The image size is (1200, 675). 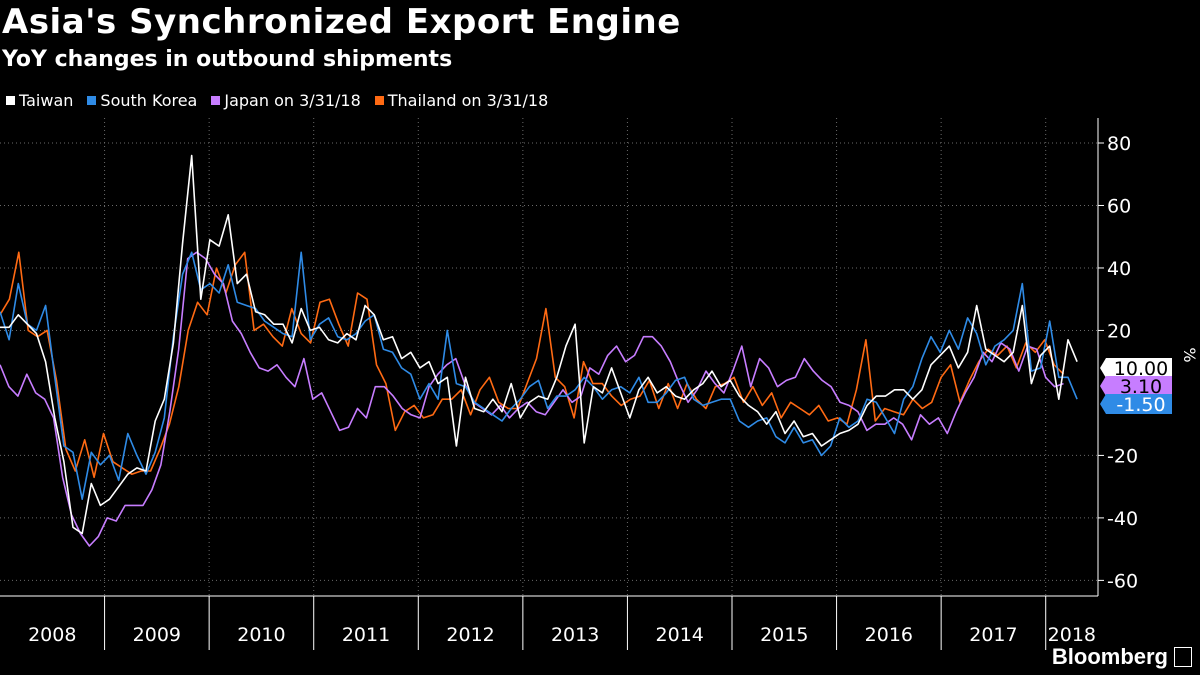 I want to click on bloomberg-mark-icon, so click(x=1183, y=657).